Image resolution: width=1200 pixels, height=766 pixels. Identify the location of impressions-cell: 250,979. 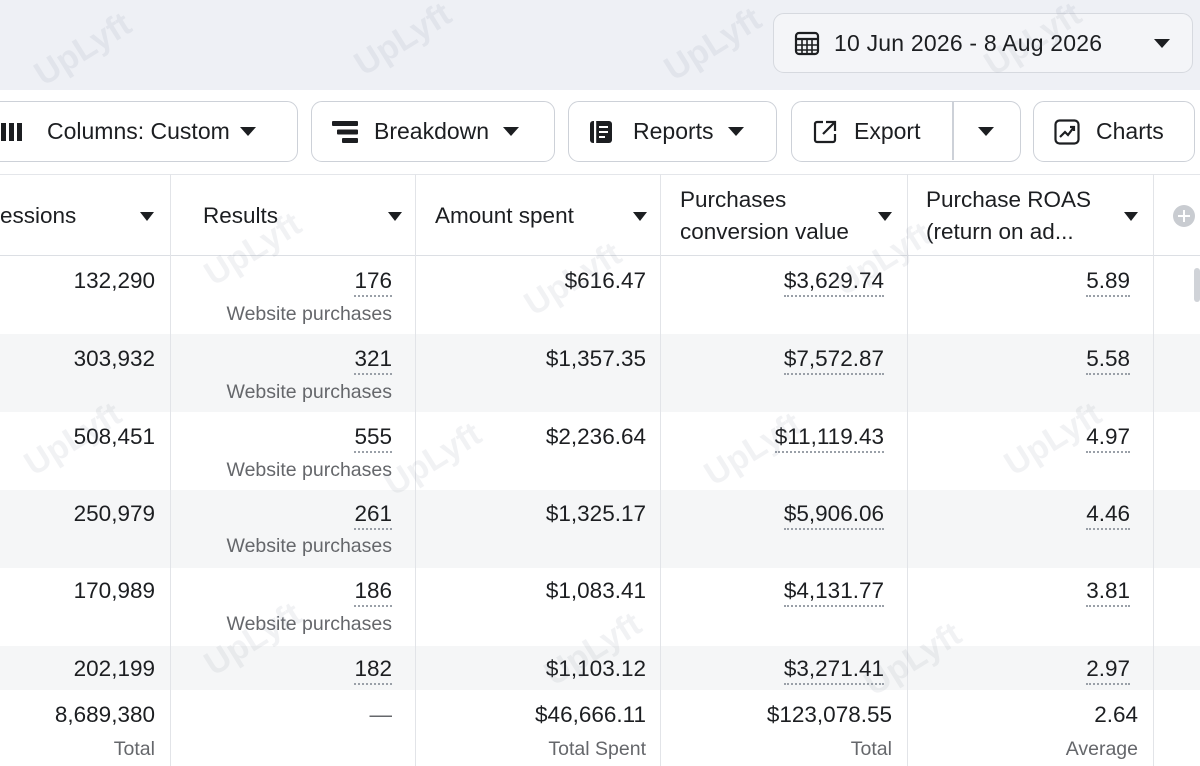
(114, 513).